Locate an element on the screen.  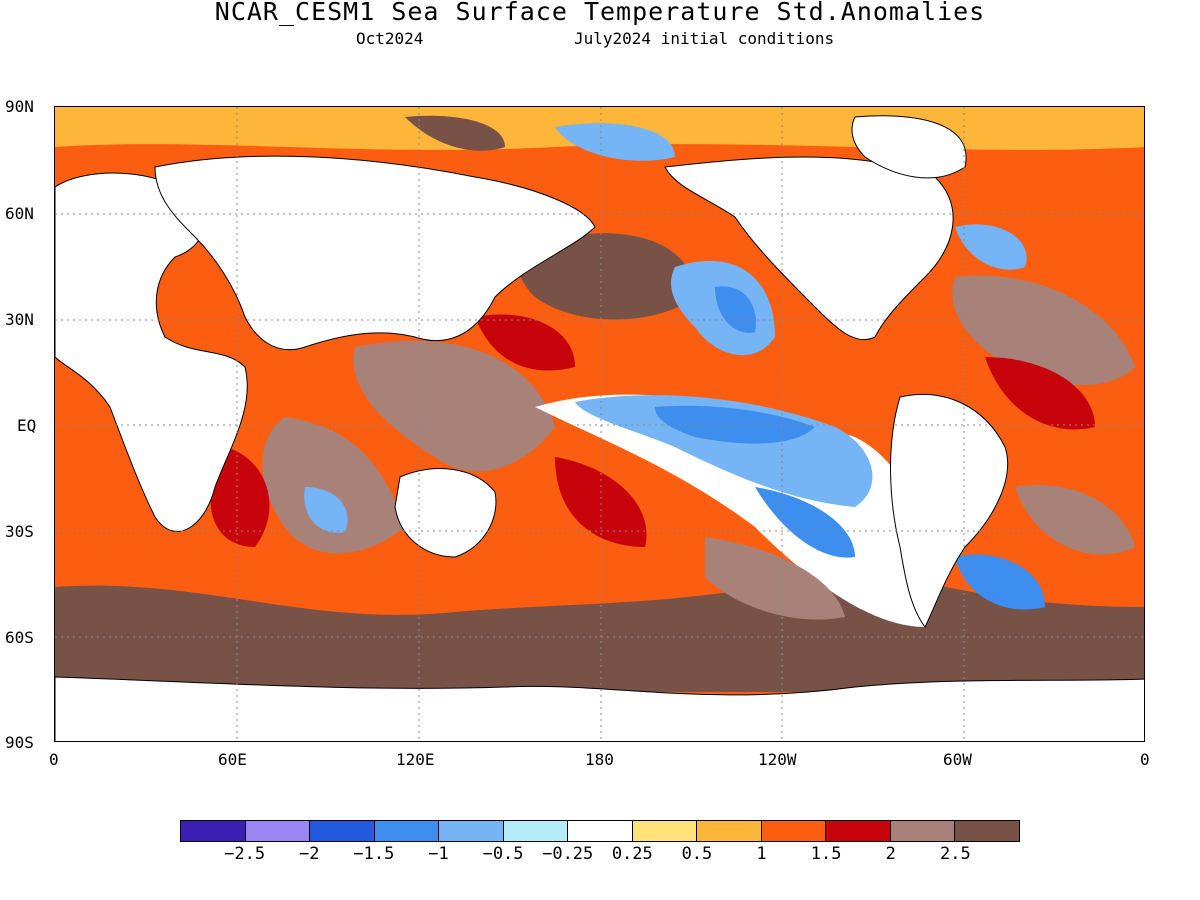
legend-label: −1.5 is located at coordinates (374, 854).